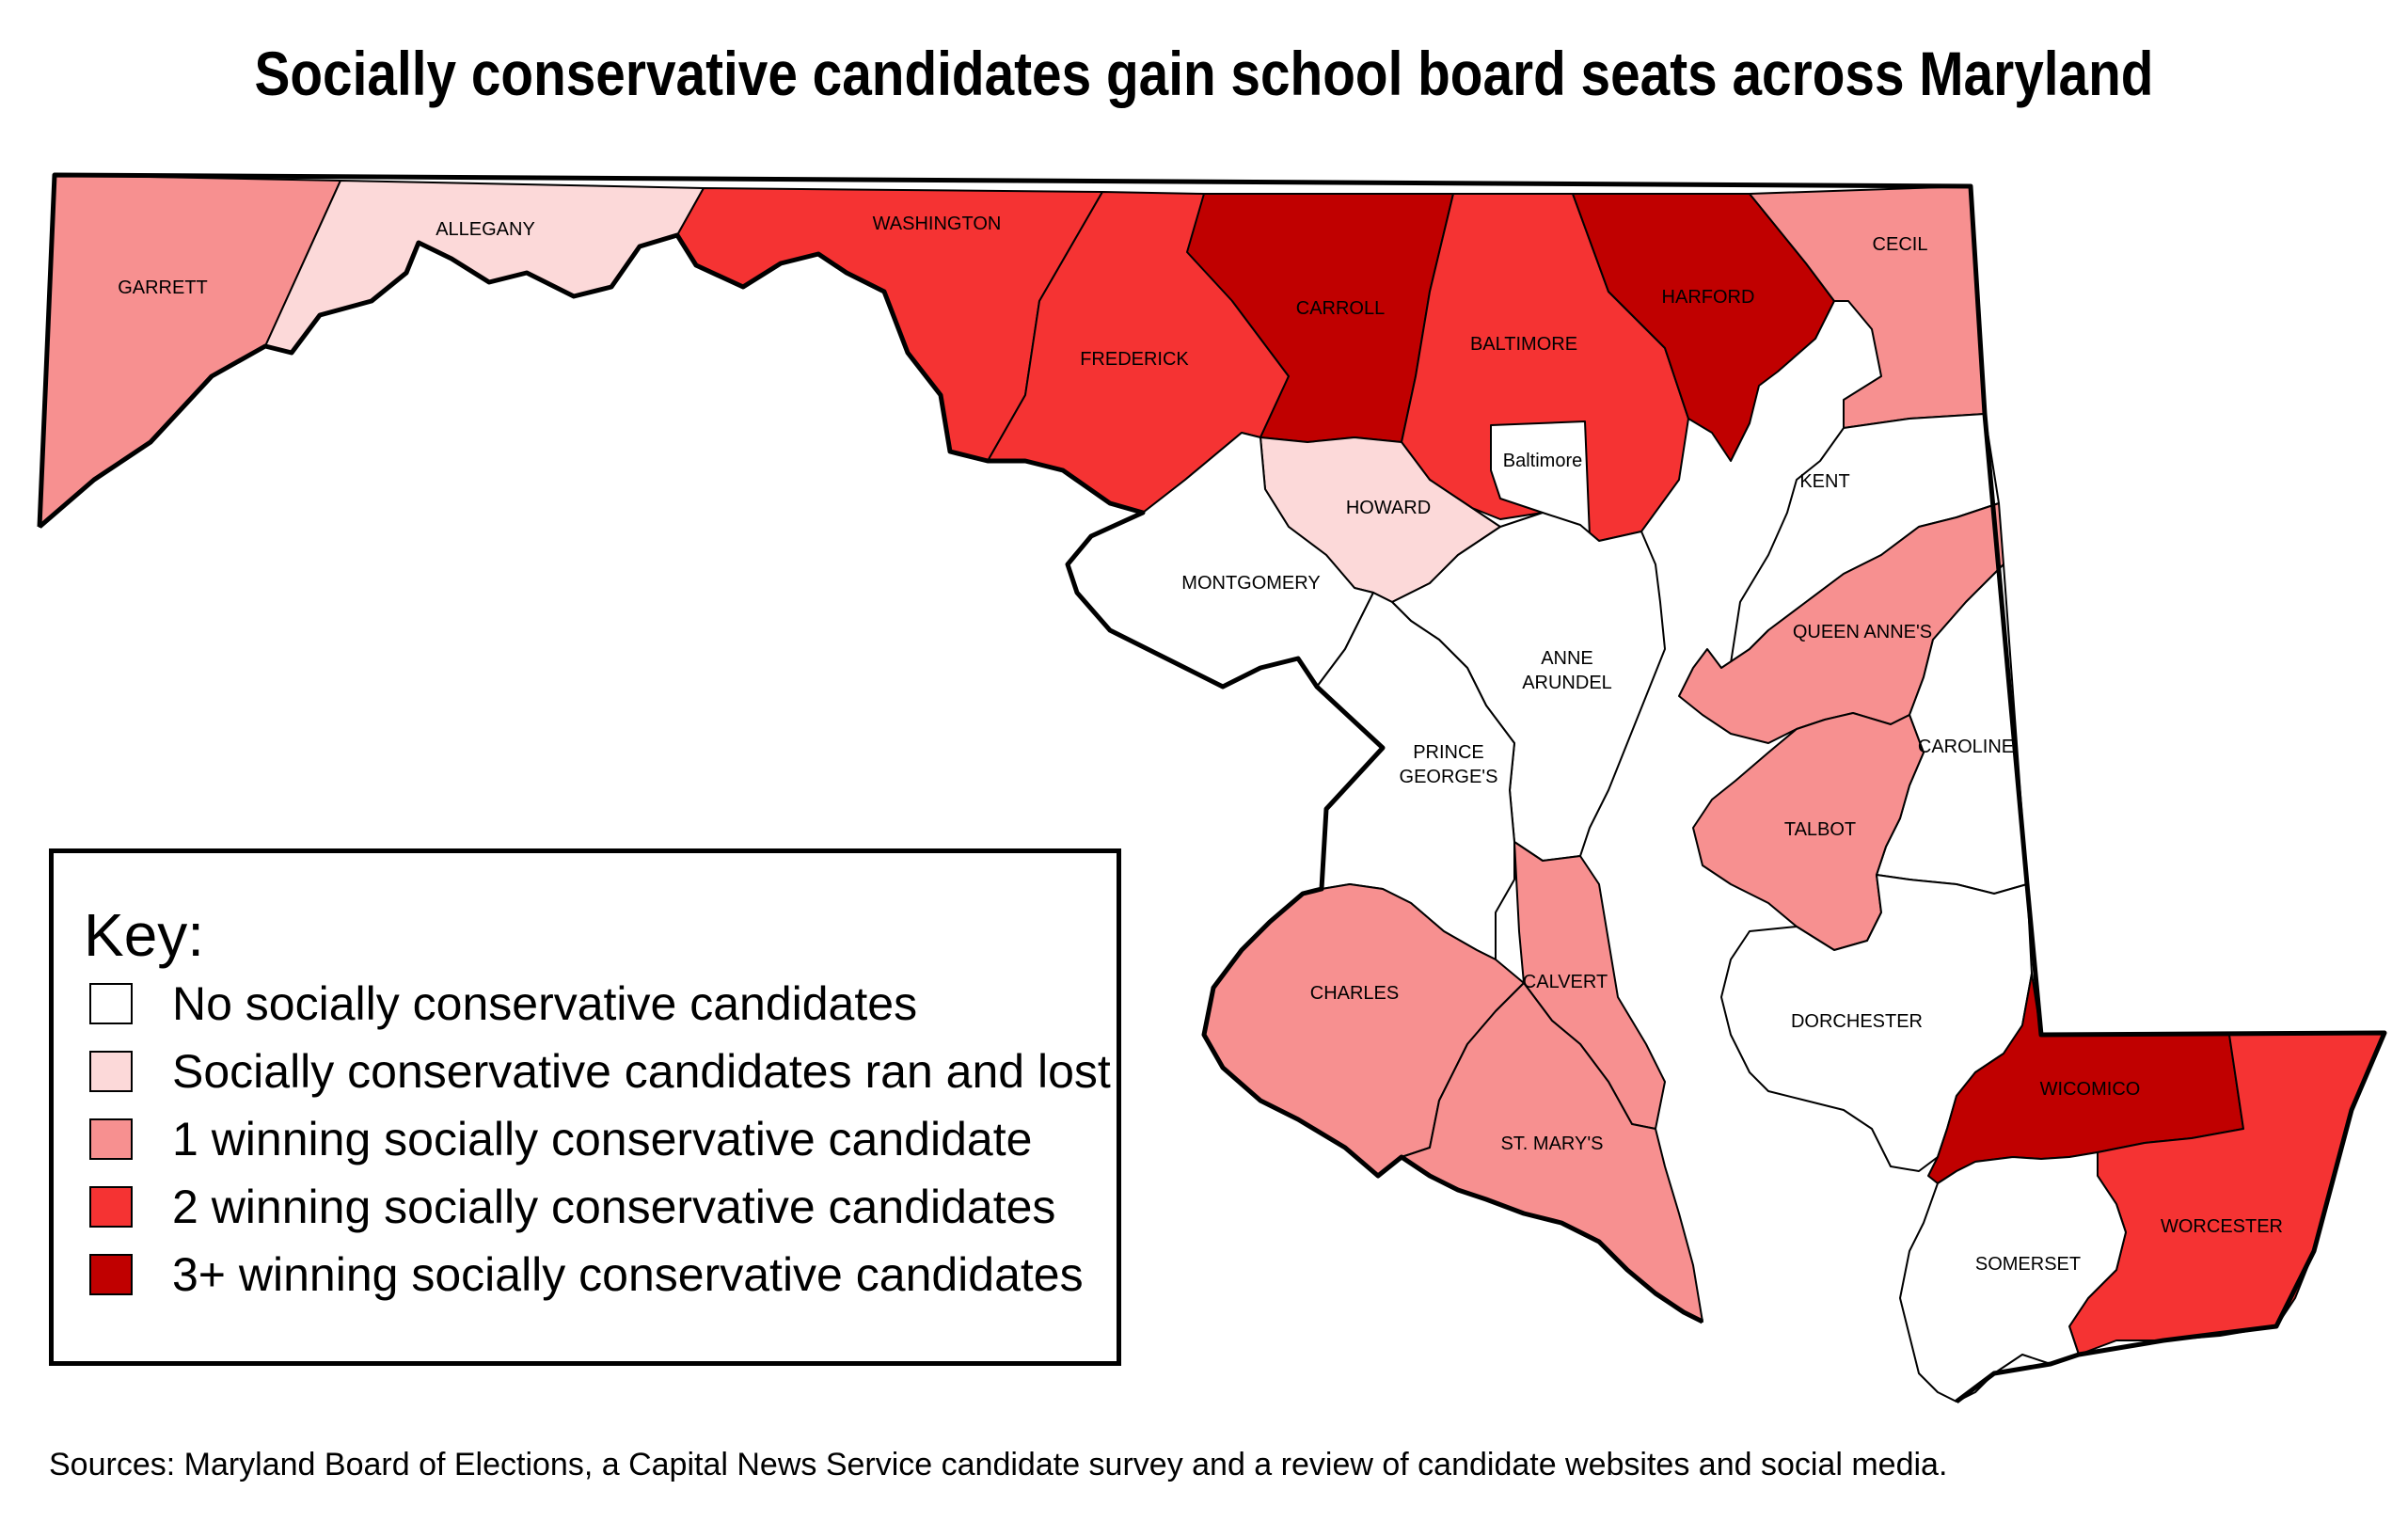 The image size is (2408, 1522). What do you see at coordinates (1566, 982) in the screenshot?
I see `label-calvert: CALVERT` at bounding box center [1566, 982].